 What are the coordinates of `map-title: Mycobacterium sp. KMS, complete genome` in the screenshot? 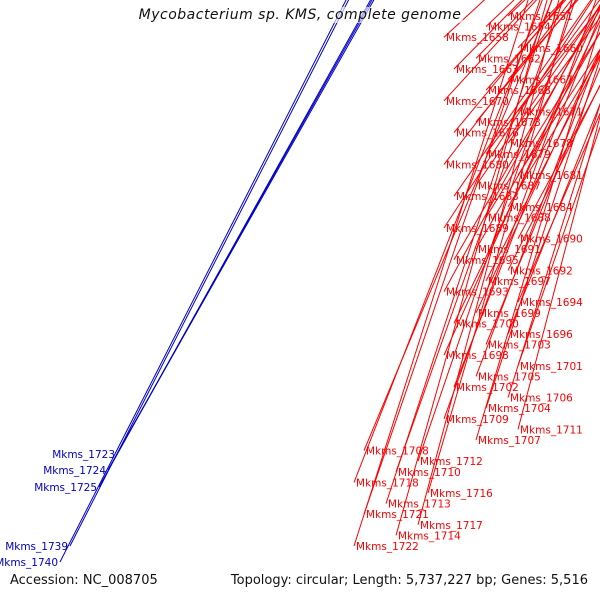 It's located at (300, 15).